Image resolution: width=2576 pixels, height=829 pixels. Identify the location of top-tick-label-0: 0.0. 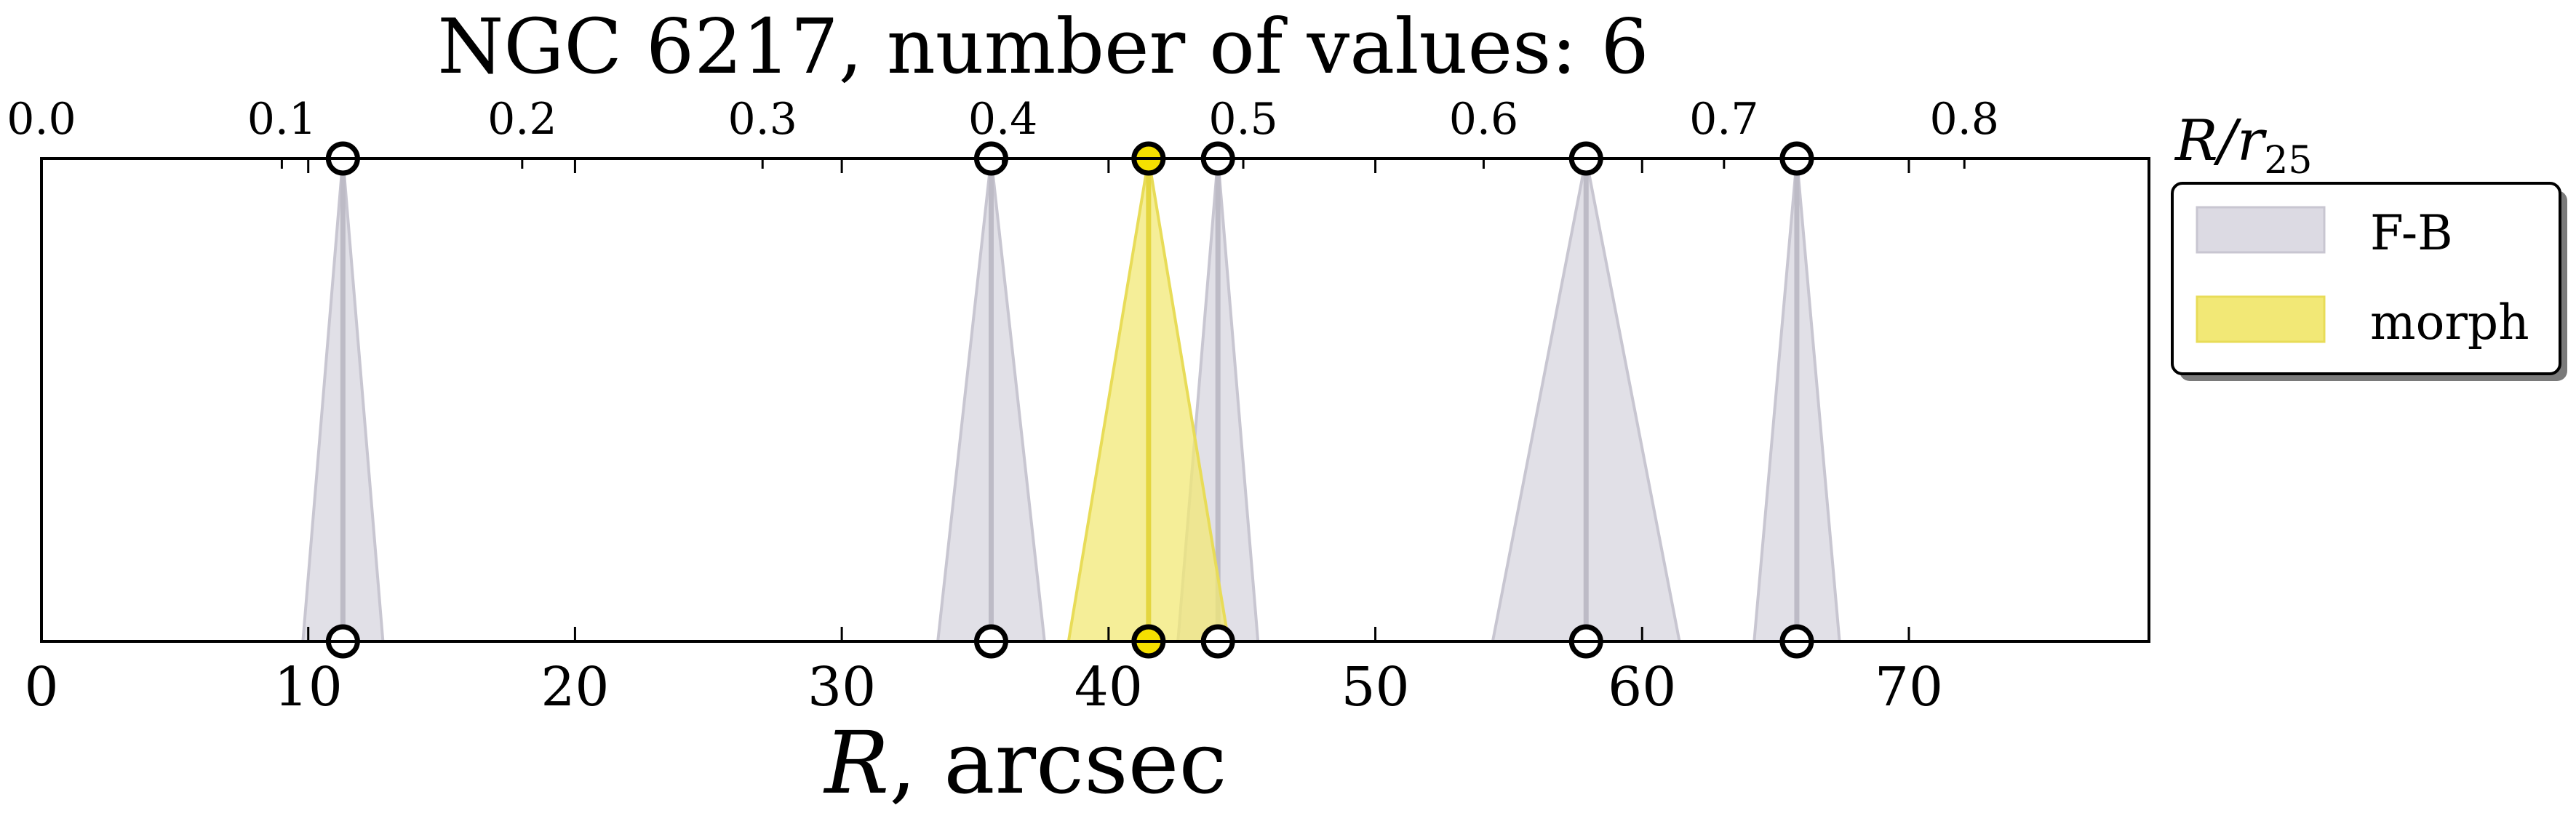
(41, 120).